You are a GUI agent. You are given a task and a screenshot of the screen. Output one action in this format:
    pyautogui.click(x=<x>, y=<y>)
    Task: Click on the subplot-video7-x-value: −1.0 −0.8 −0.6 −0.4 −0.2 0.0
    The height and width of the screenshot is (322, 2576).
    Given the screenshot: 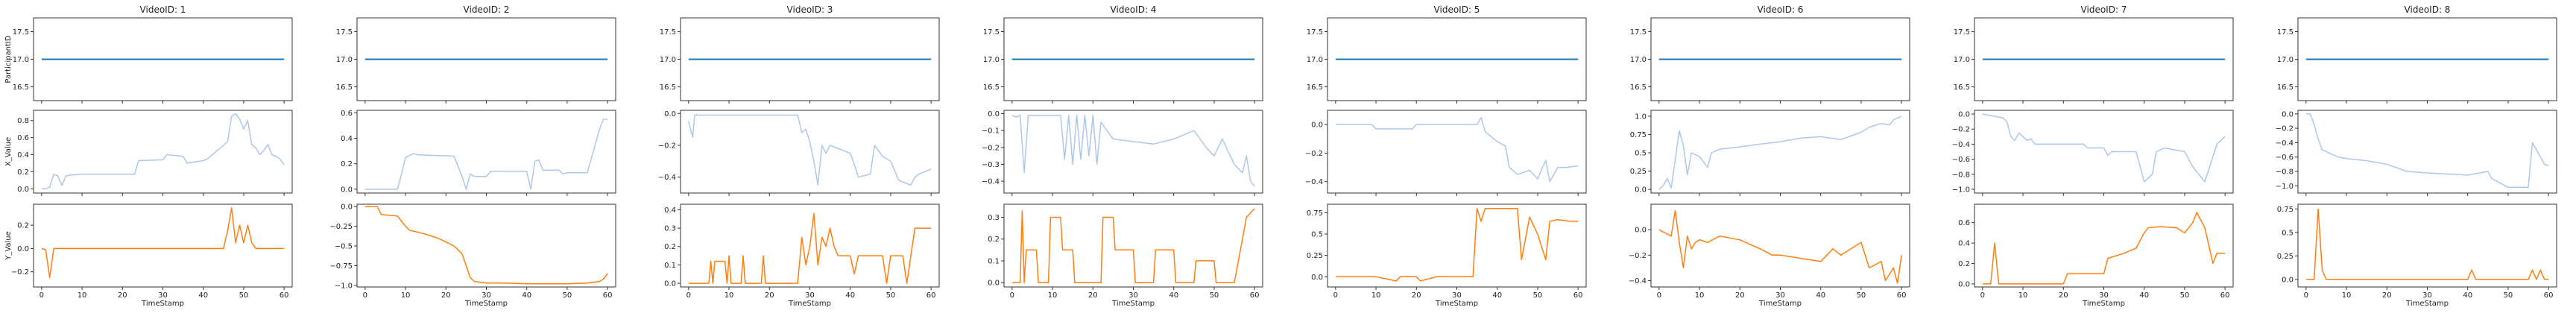 What is the action you would take?
    pyautogui.click(x=2093, y=153)
    